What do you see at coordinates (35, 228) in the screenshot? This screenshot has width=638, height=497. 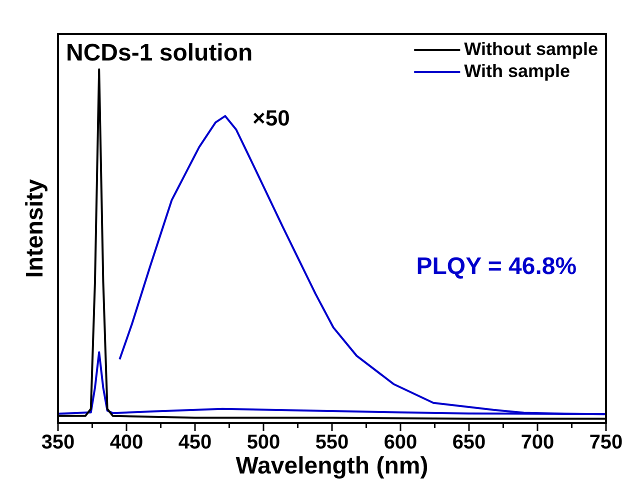 I see `y-axis-title: Intensity` at bounding box center [35, 228].